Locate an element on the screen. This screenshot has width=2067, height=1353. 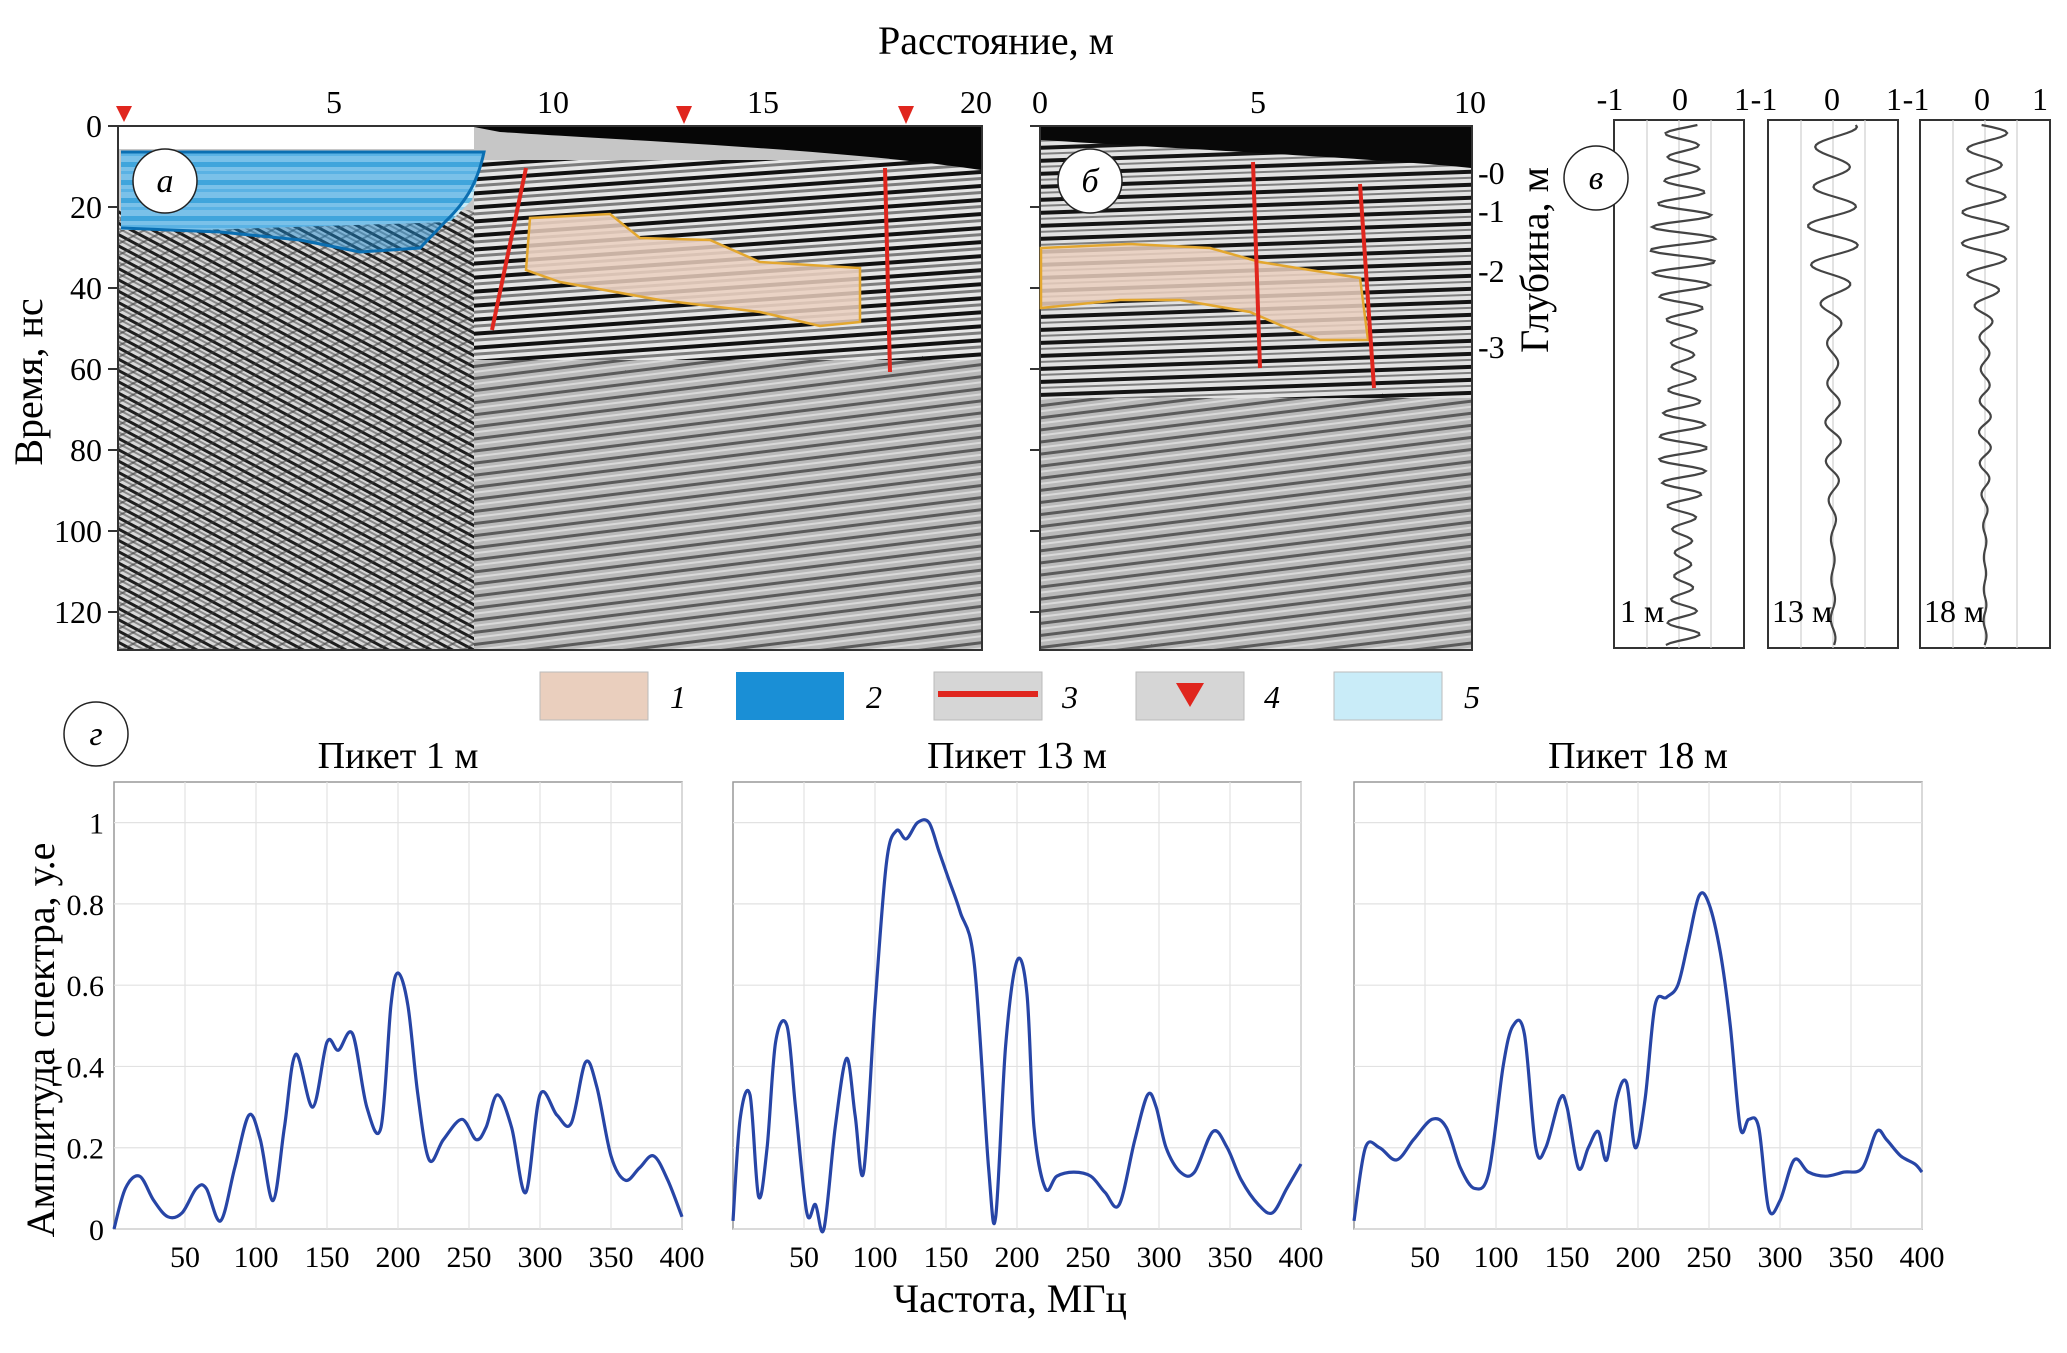
top-axis-title: Расстояние, м is located at coordinates (996, 40).